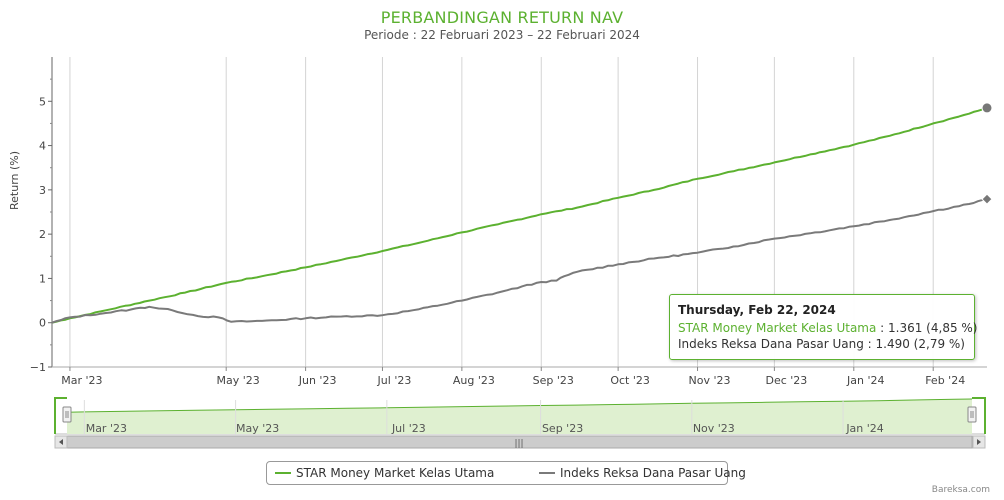  I want to click on x-tick-label: Oct '23, so click(630, 380).